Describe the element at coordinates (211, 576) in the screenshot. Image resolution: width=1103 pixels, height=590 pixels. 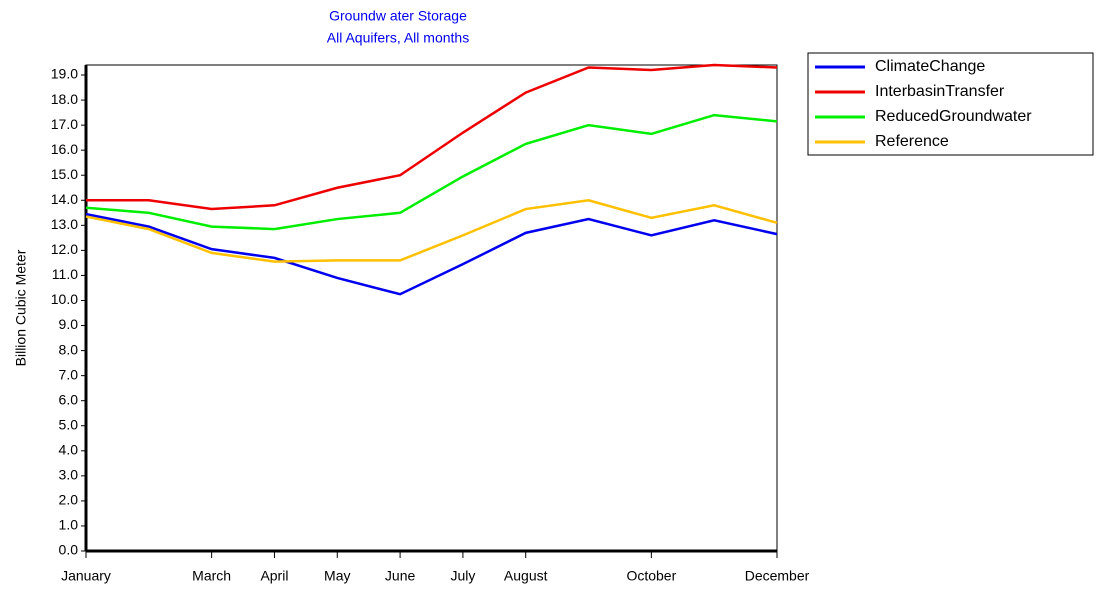
I see `x-tick-label: March` at that location.